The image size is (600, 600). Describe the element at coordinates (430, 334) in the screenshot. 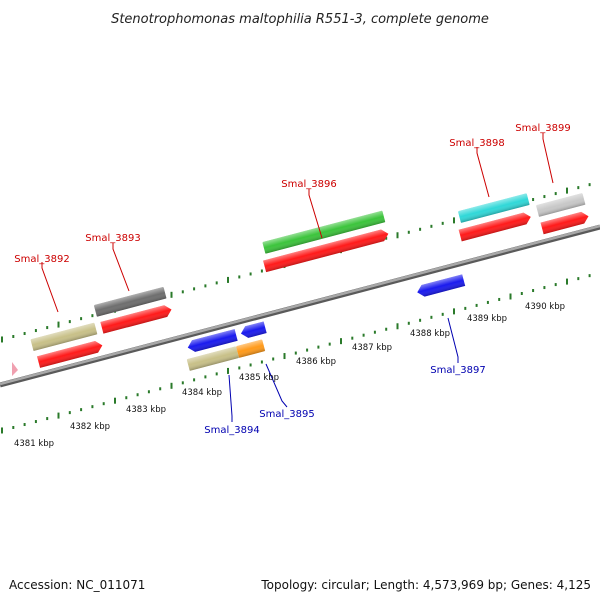

I see `tick-label-4388: 4388 kbp` at that location.